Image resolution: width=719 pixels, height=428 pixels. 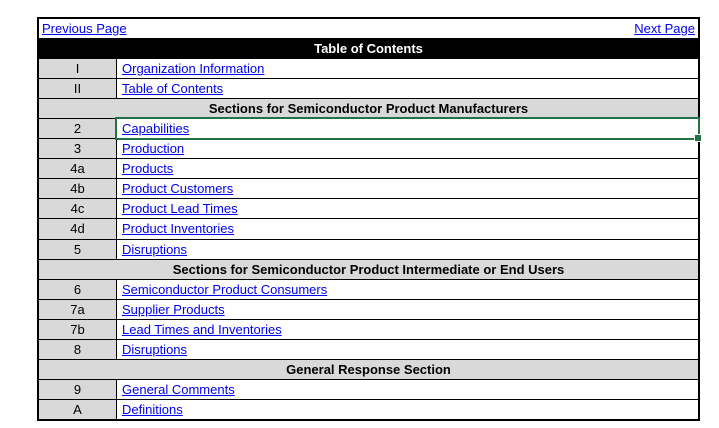 What do you see at coordinates (407, 169) in the screenshot?
I see `toc-link-cell: Products` at bounding box center [407, 169].